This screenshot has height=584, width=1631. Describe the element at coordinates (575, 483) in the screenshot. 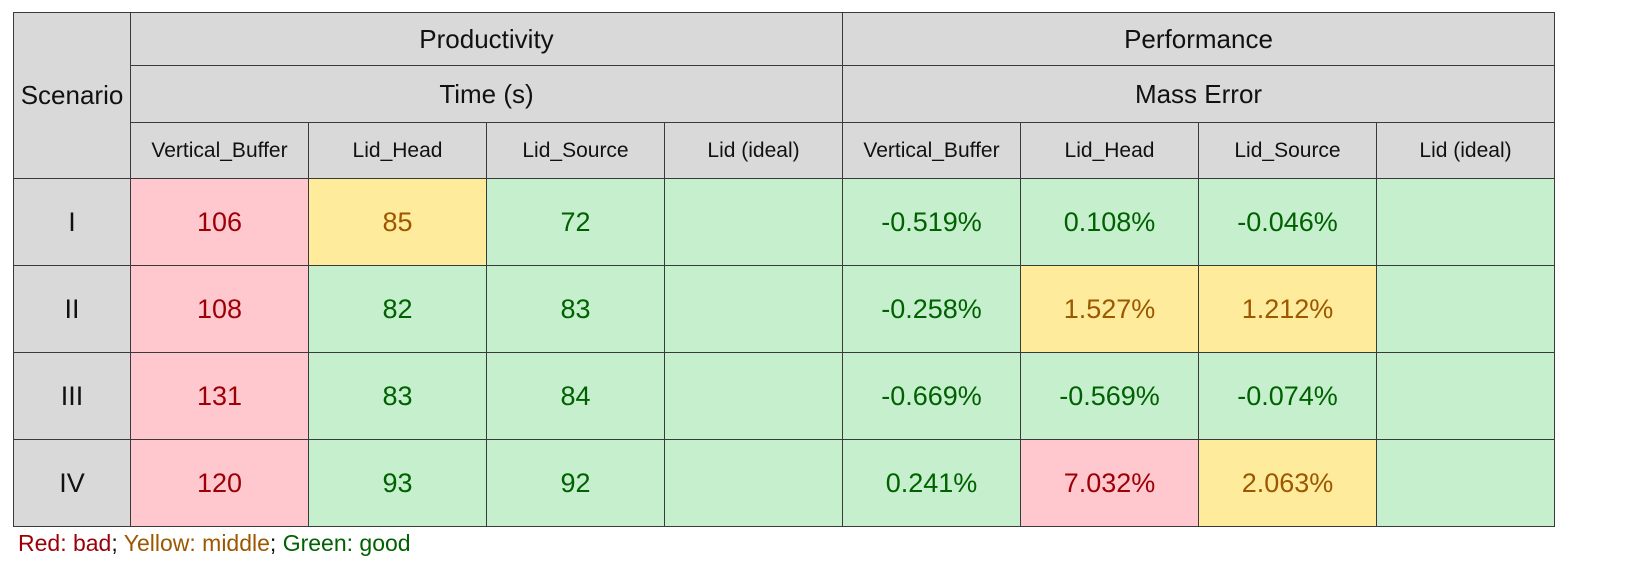

I see `time-cell: 92` at that location.